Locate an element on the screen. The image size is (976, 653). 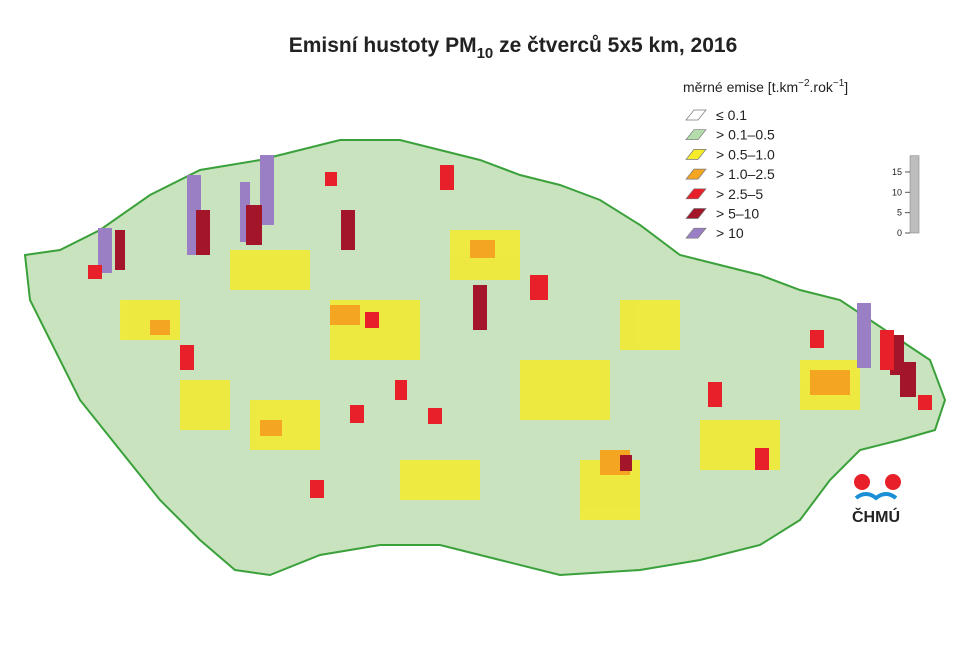
legend-label: > 0.1–0.5 is located at coordinates (745, 135).